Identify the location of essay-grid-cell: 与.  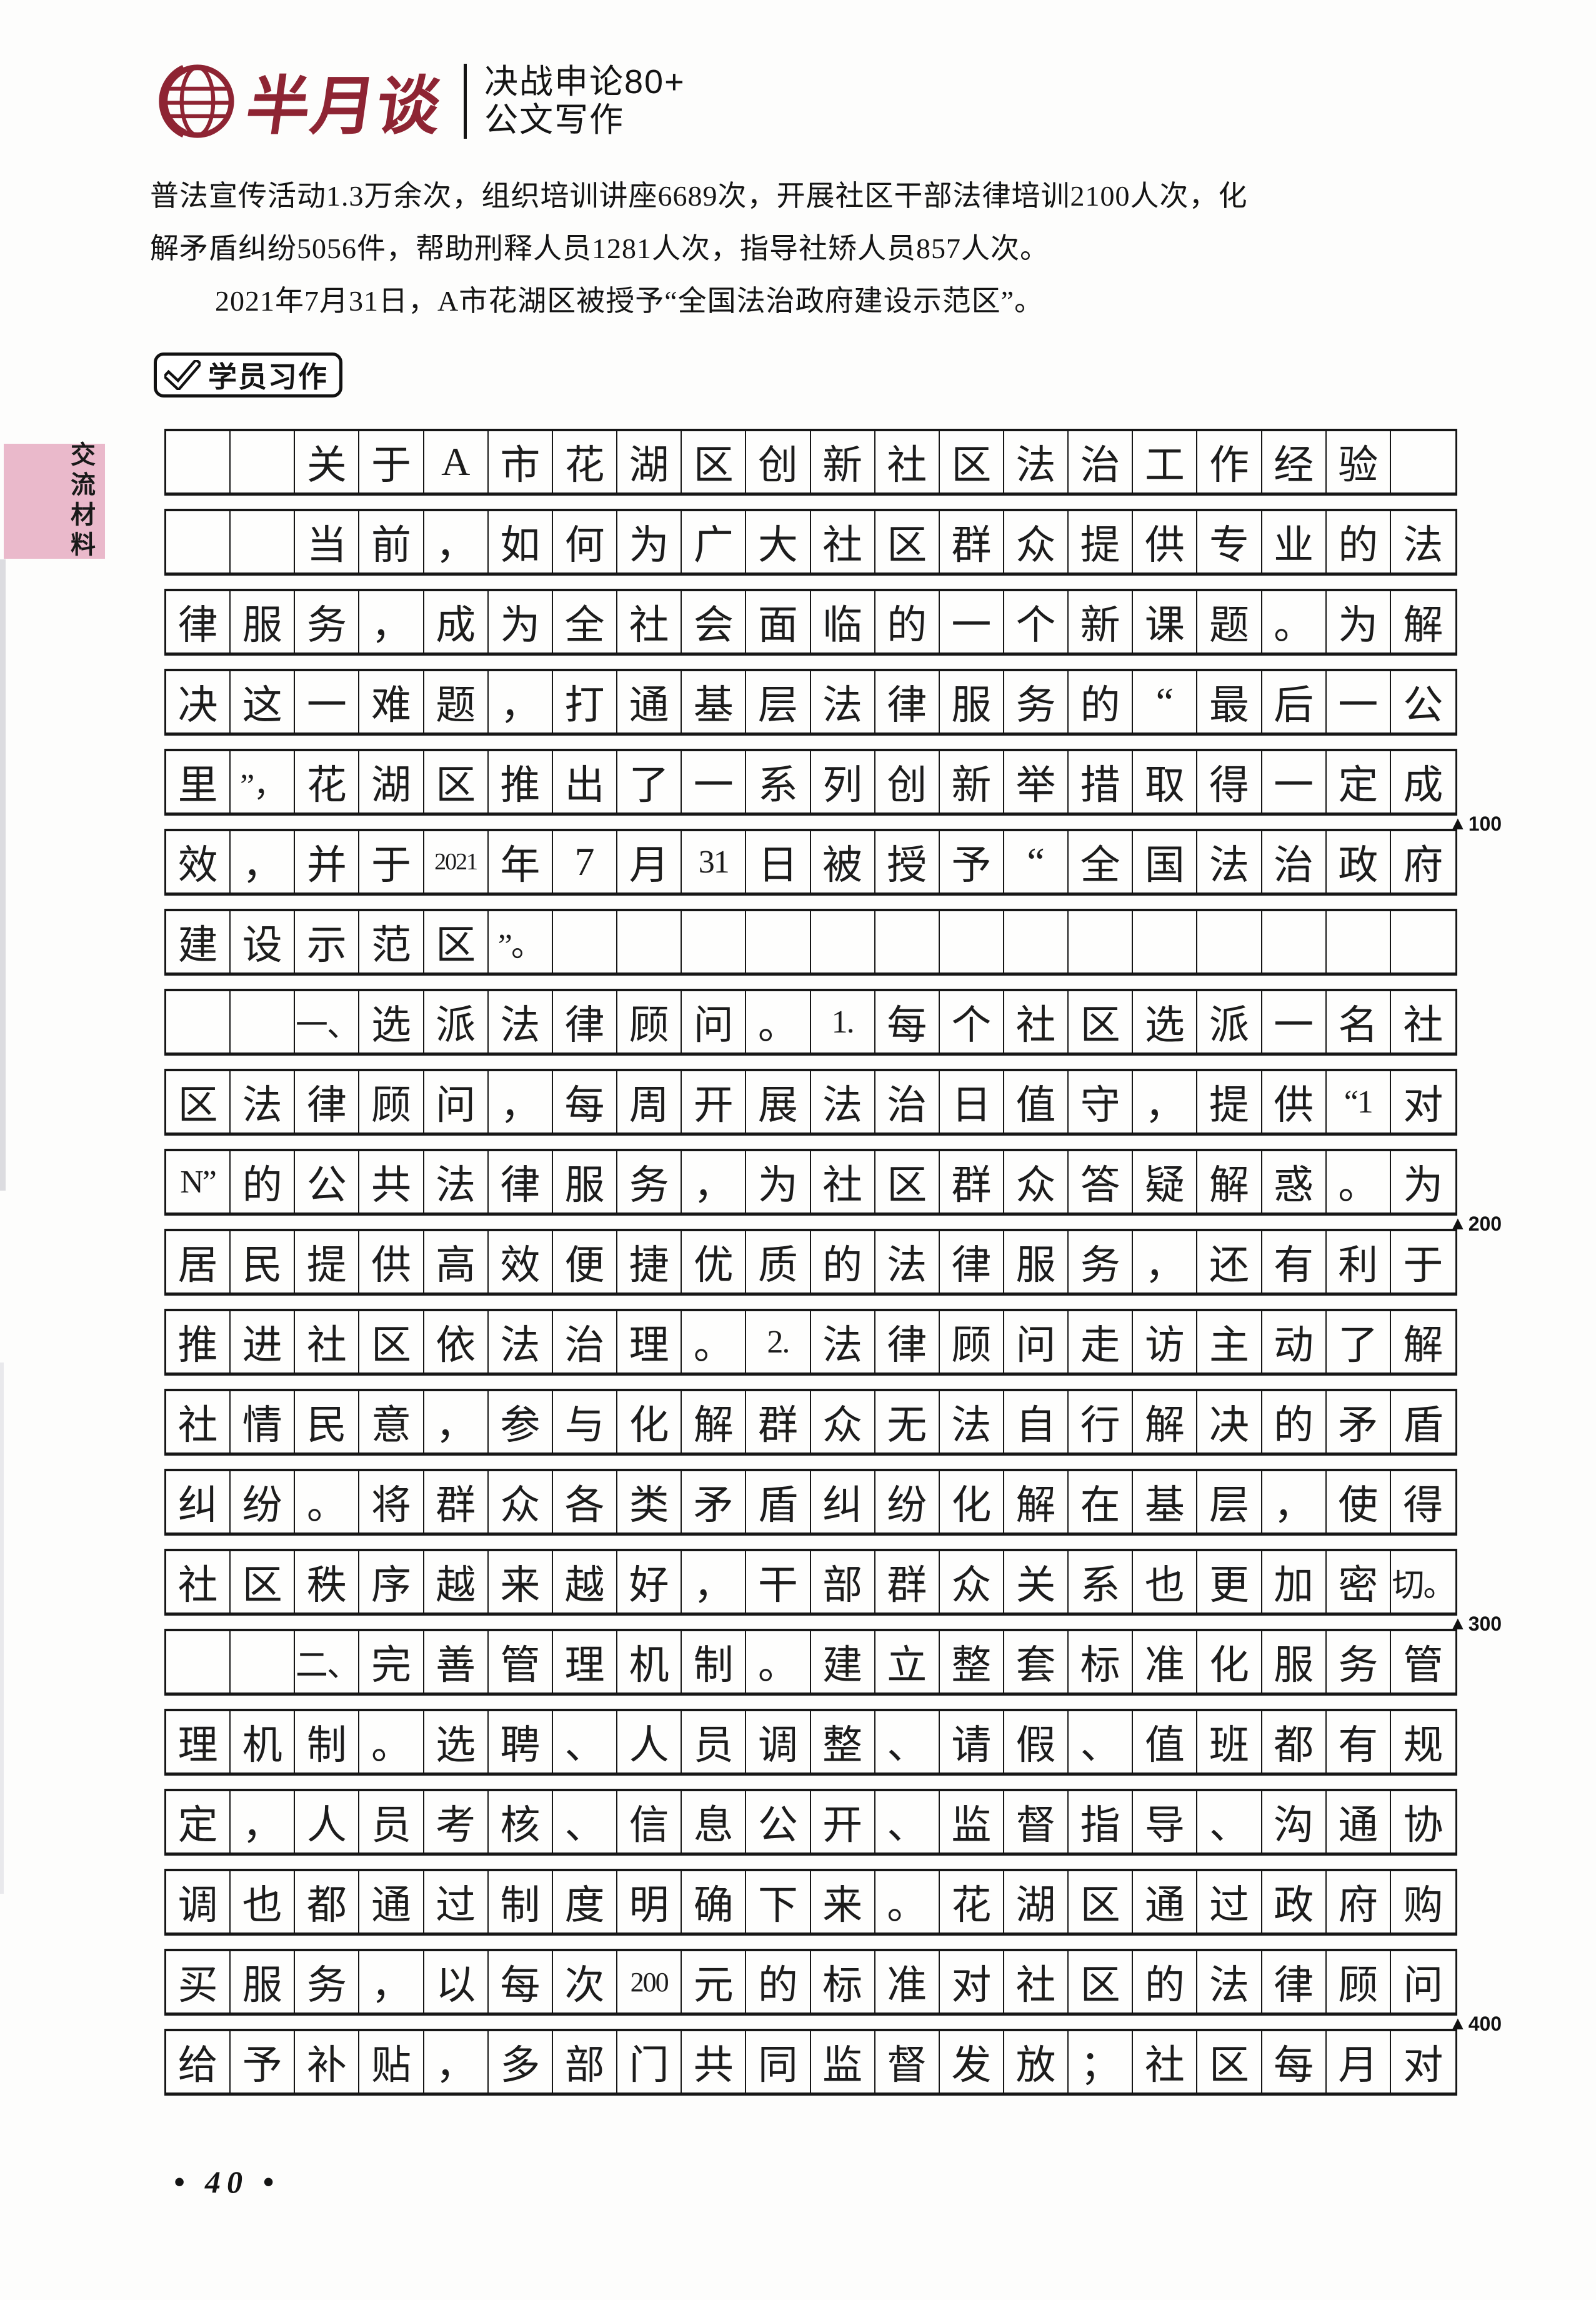
(585, 1421).